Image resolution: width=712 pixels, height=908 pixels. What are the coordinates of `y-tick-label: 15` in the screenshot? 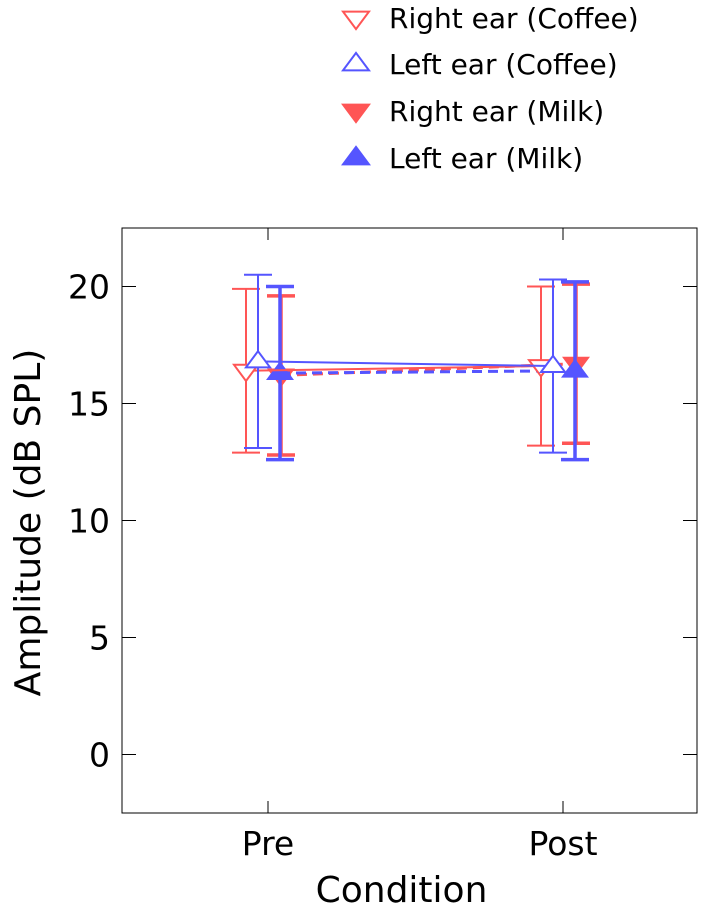 It's located at (89, 404).